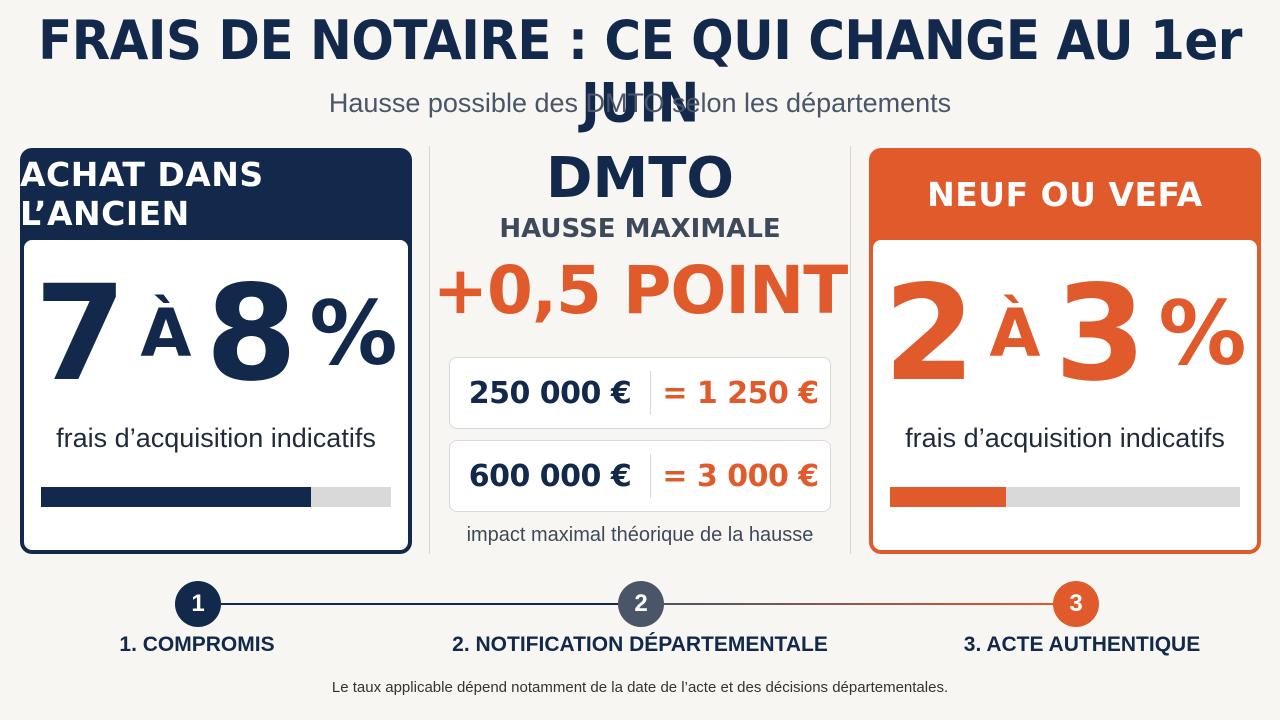  Describe the element at coordinates (142, 194) in the screenshot. I see `card-header: ACHAT DANS L’ANCIEN` at that location.